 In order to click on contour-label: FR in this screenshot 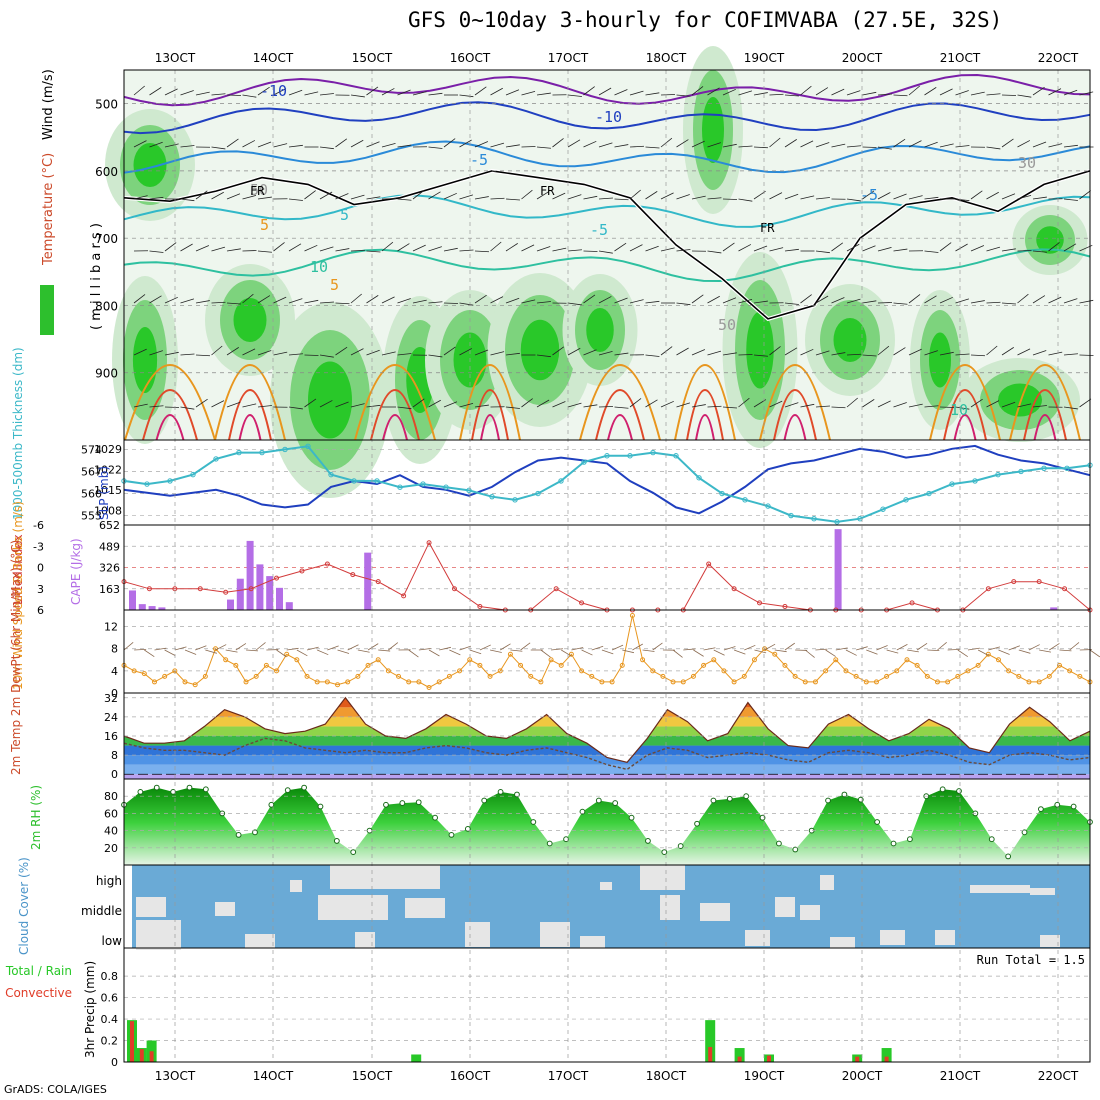, I will do `click(547, 191)`.